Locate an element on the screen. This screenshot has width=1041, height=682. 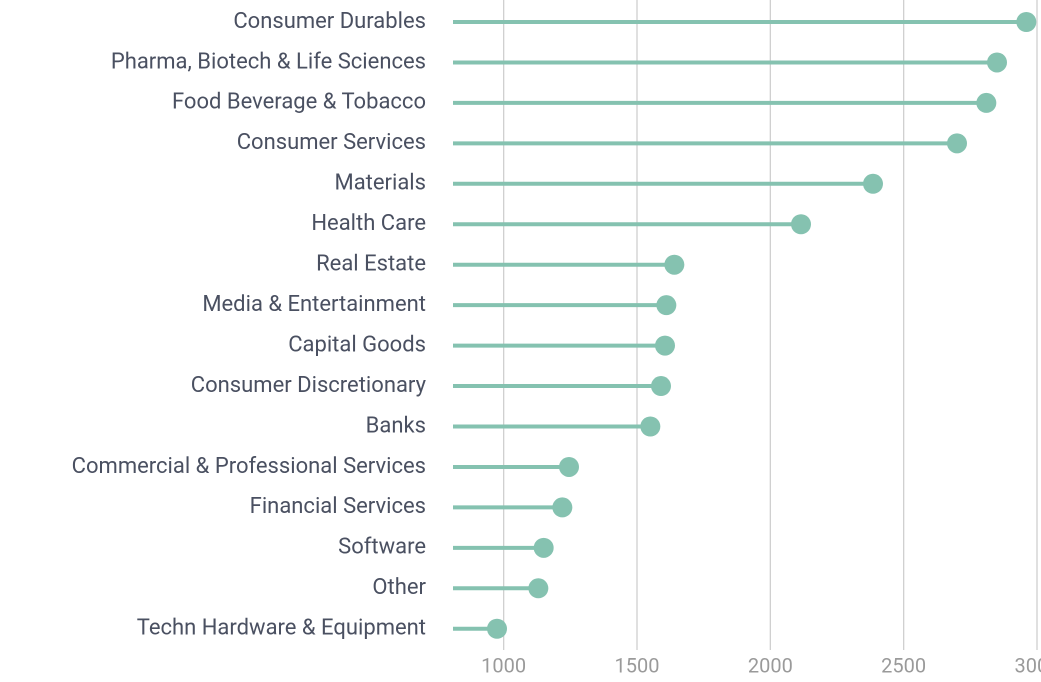
x-tick-label: 3000 is located at coordinates (1028, 665).